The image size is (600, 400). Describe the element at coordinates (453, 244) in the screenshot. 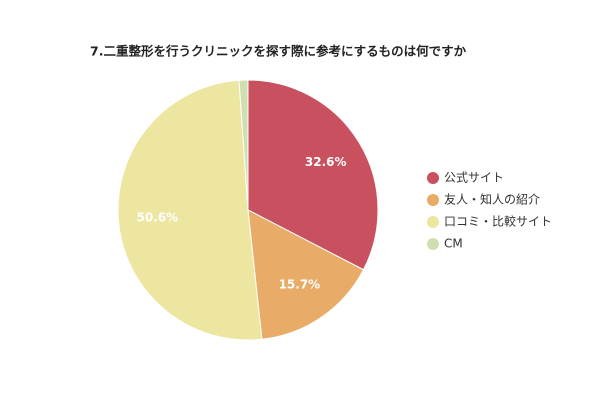

I see `legend-label: CM` at that location.